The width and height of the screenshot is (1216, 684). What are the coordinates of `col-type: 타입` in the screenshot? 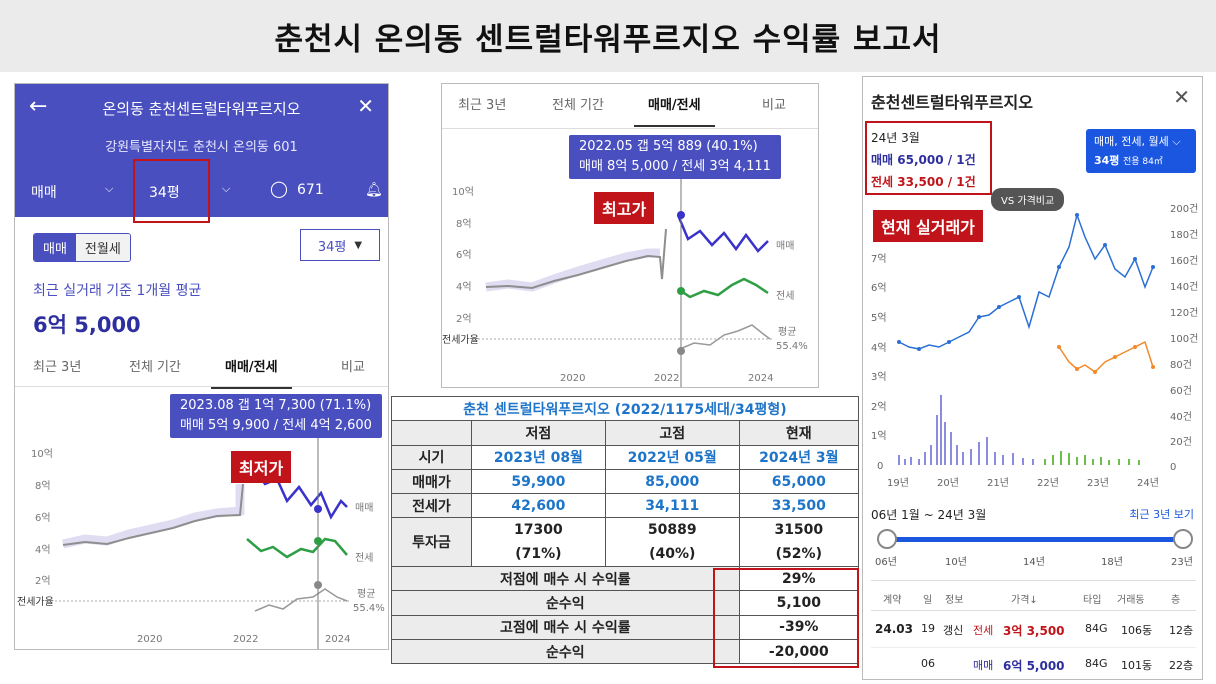 It's located at (1092, 600).